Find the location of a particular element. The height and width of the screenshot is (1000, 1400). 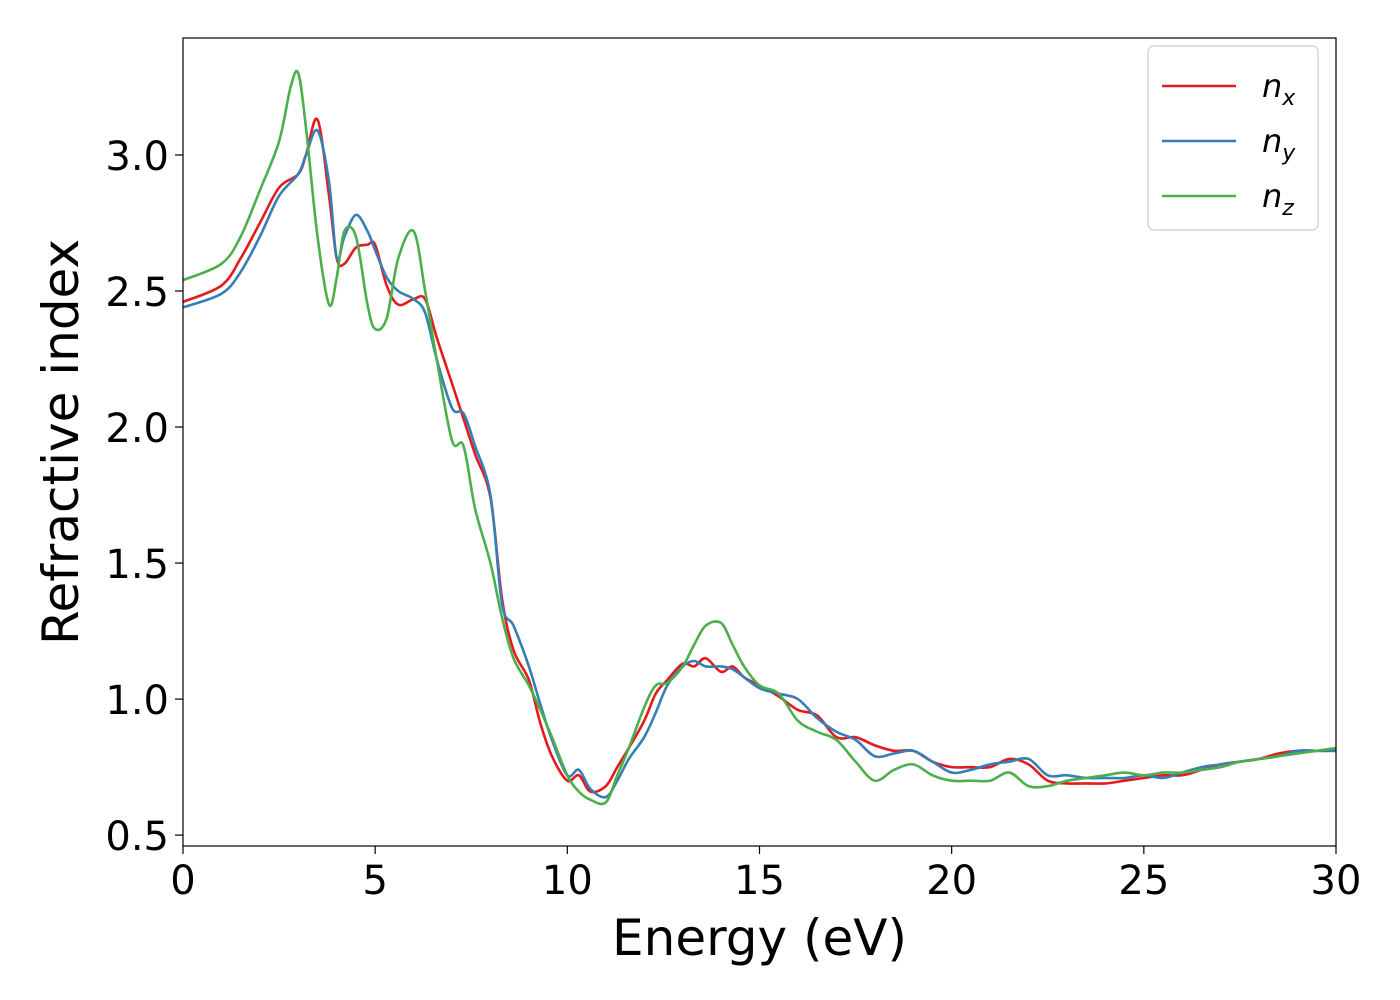

y-tick-label: 1.5 is located at coordinates (137, 565).